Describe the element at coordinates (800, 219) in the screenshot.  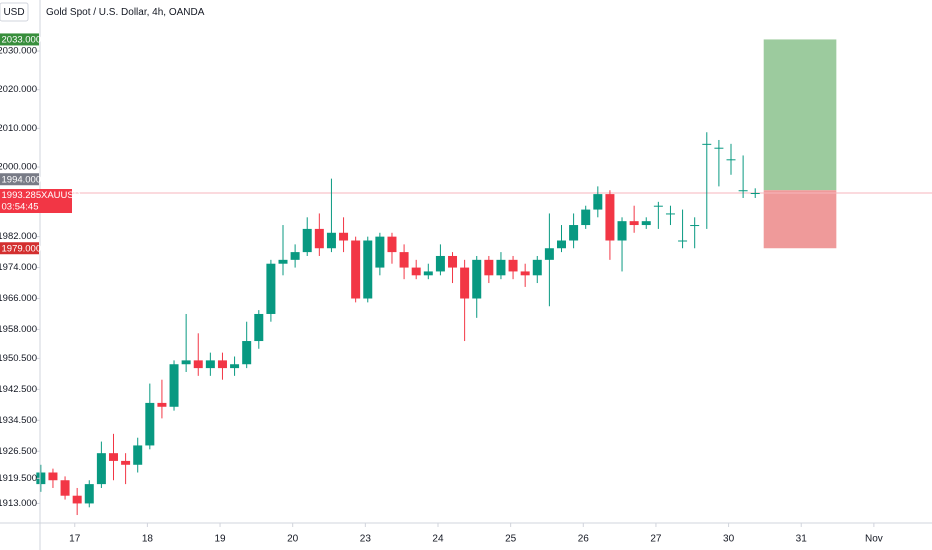
I see `loss-zone` at that location.